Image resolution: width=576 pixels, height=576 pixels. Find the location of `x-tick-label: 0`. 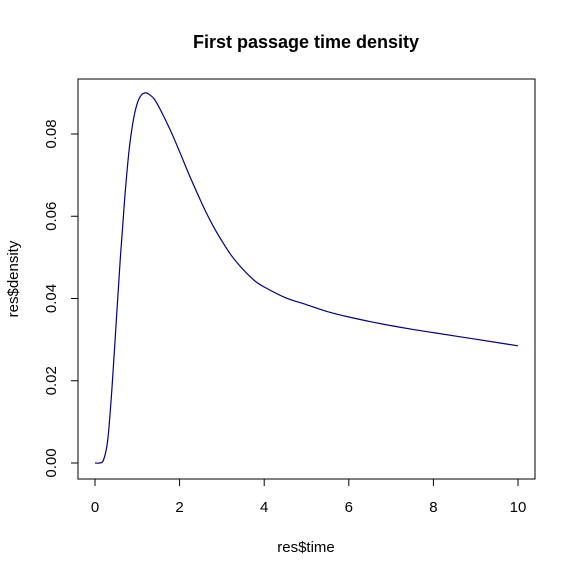

x-tick-label: 0 is located at coordinates (95, 507).